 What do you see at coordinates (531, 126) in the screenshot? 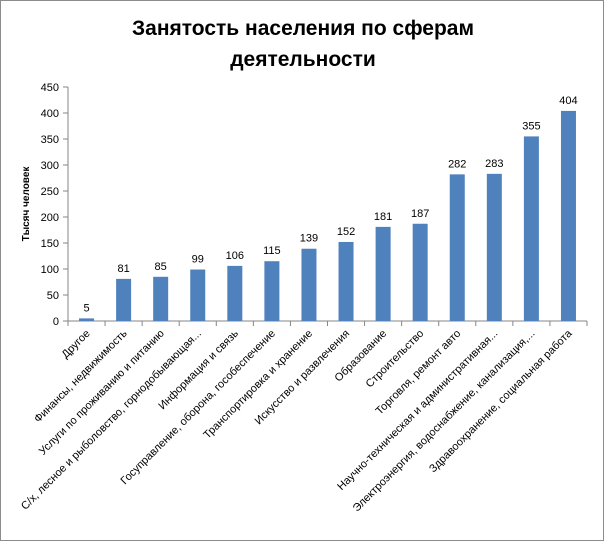
I see `data-label: 355` at bounding box center [531, 126].